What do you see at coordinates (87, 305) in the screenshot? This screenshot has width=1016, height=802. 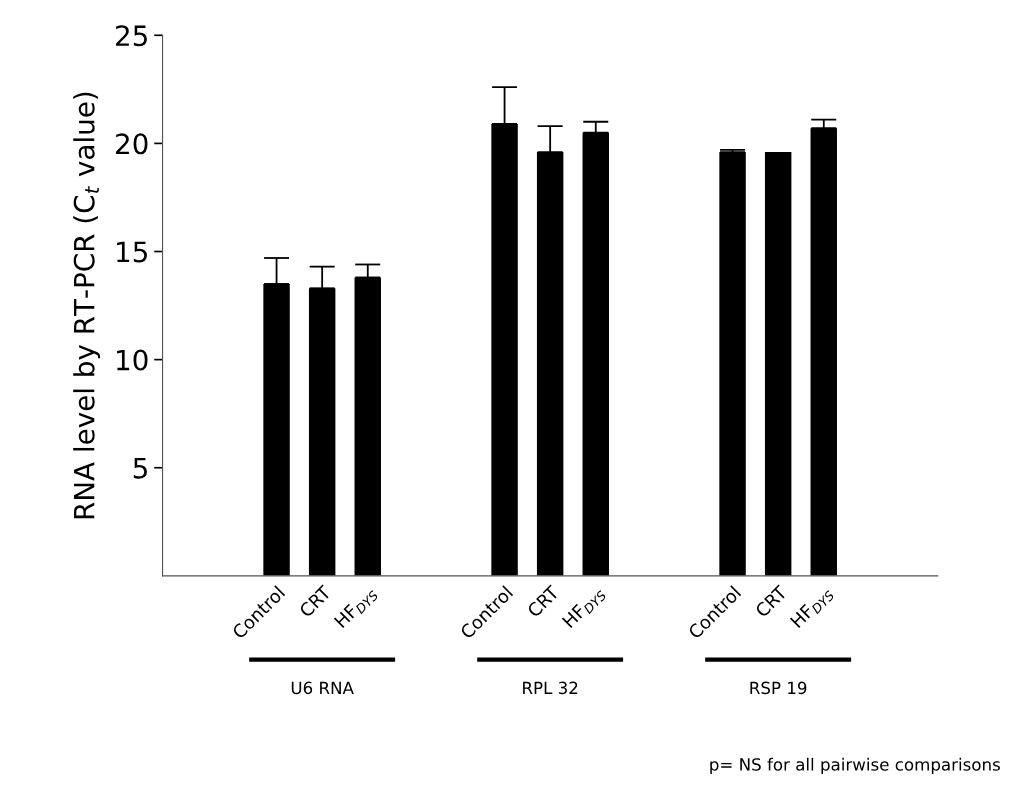 I see `y-axis-title: RNA level by RT-PCR (C$_{t}$ value)` at bounding box center [87, 305].